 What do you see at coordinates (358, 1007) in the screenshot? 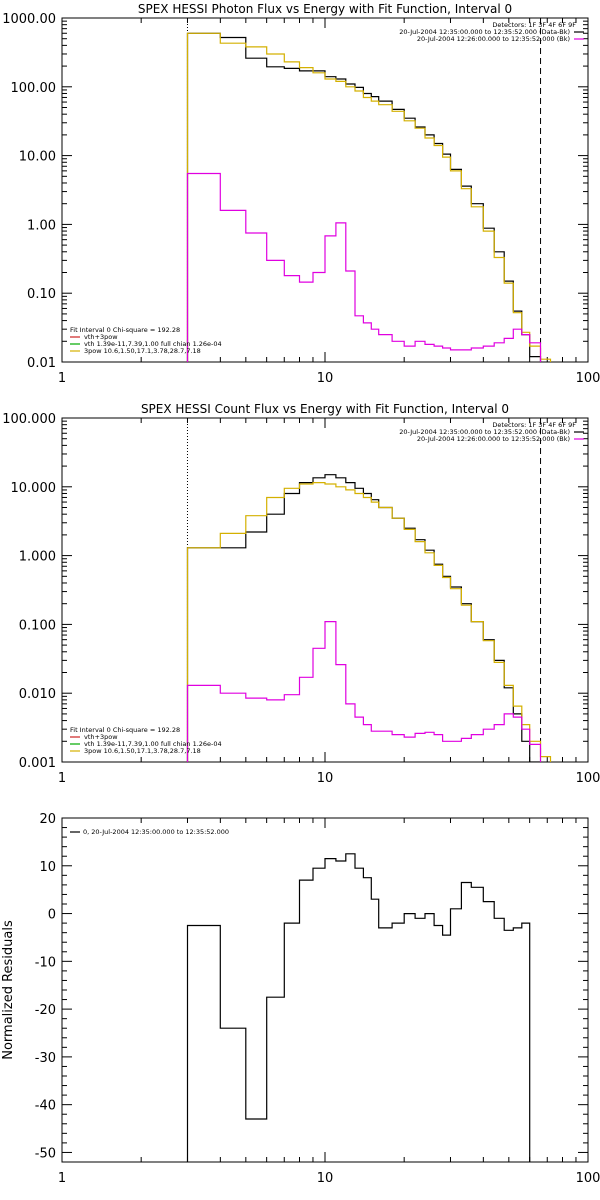
I see `series-0-histogram` at bounding box center [358, 1007].